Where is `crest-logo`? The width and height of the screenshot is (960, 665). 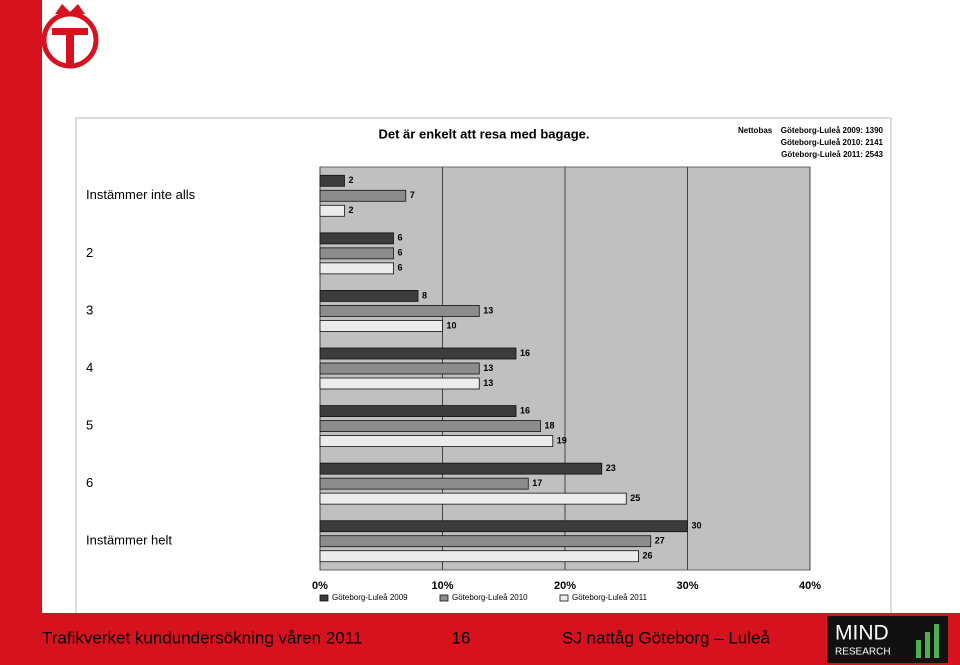 crest-logo is located at coordinates (70, 36).